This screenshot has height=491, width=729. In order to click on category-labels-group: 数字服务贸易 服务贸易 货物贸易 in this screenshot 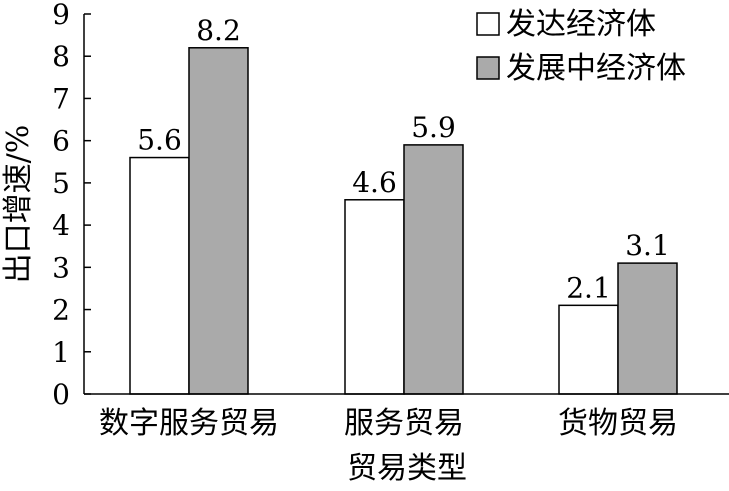, I will do `click(388, 423)`.